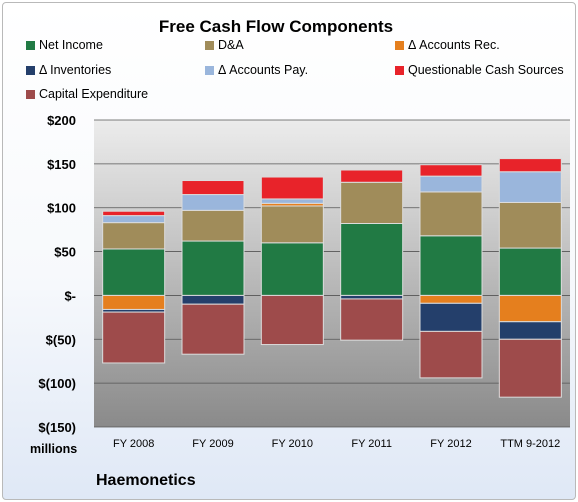 The width and height of the screenshot is (578, 502). Describe the element at coordinates (530, 444) in the screenshot. I see `x-tick-label: TTM 9-2012` at that location.